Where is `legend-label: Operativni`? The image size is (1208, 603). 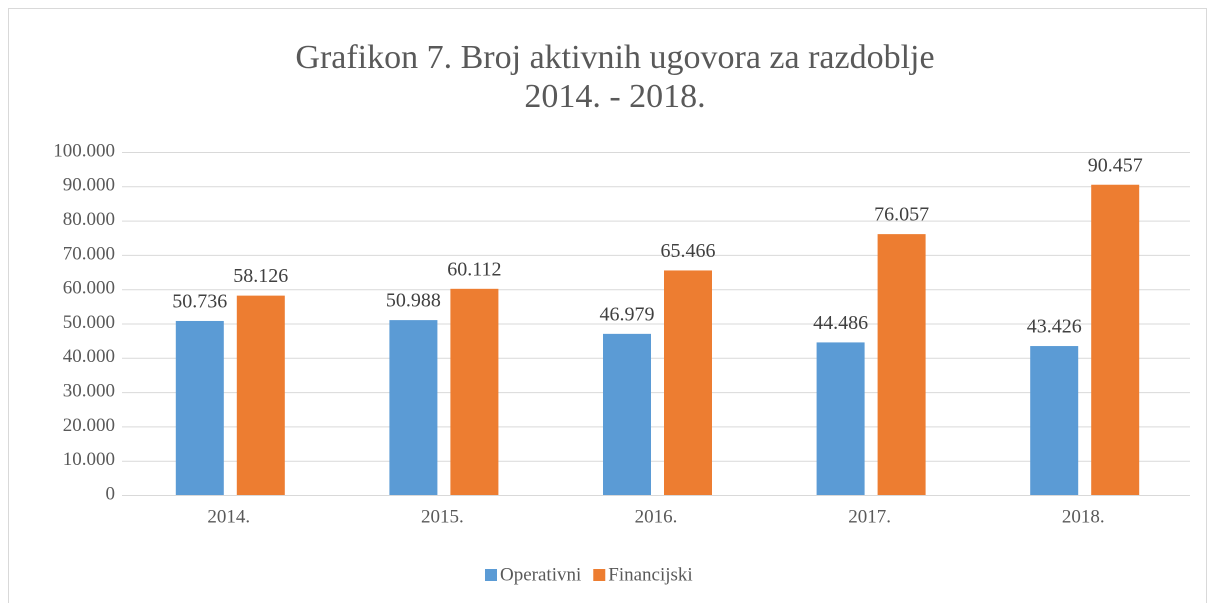
legend-label: Operativni is located at coordinates (540, 574).